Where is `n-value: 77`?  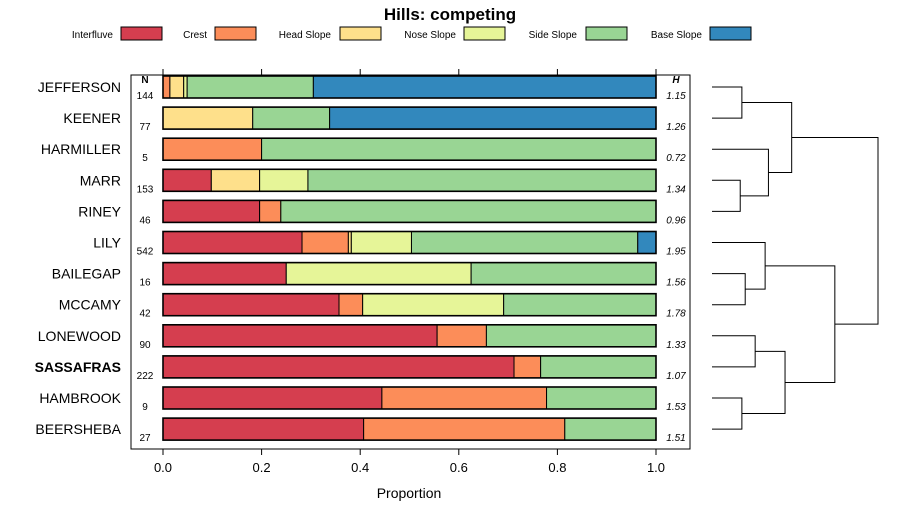 n-value: 77 is located at coordinates (145, 127).